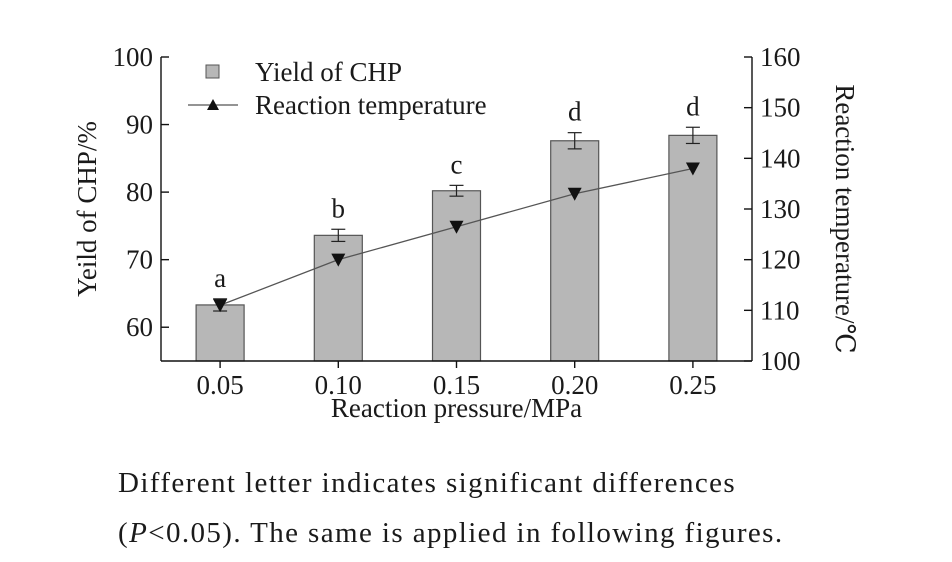  Describe the element at coordinates (139, 327) in the screenshot. I see `left-tick-label: 60` at that location.